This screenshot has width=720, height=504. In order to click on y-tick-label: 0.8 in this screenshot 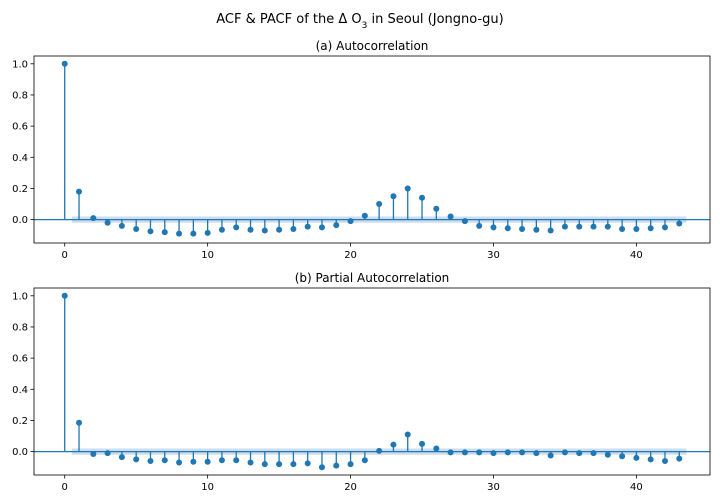, I will do `click(20, 95)`.